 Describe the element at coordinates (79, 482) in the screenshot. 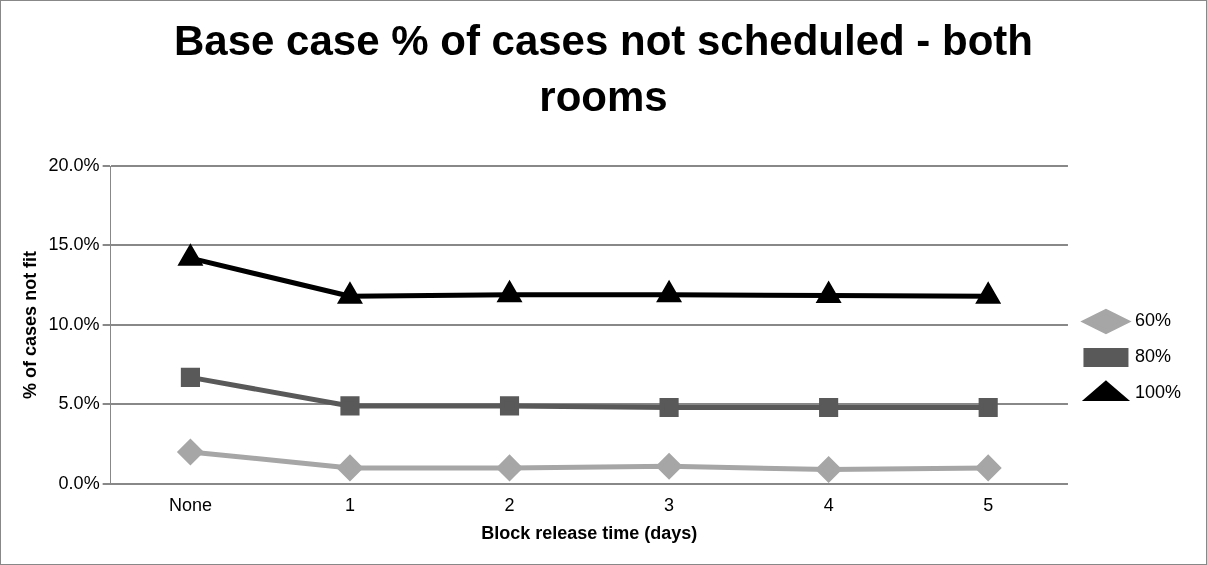

I see `y-tick-label: 0.0%` at that location.